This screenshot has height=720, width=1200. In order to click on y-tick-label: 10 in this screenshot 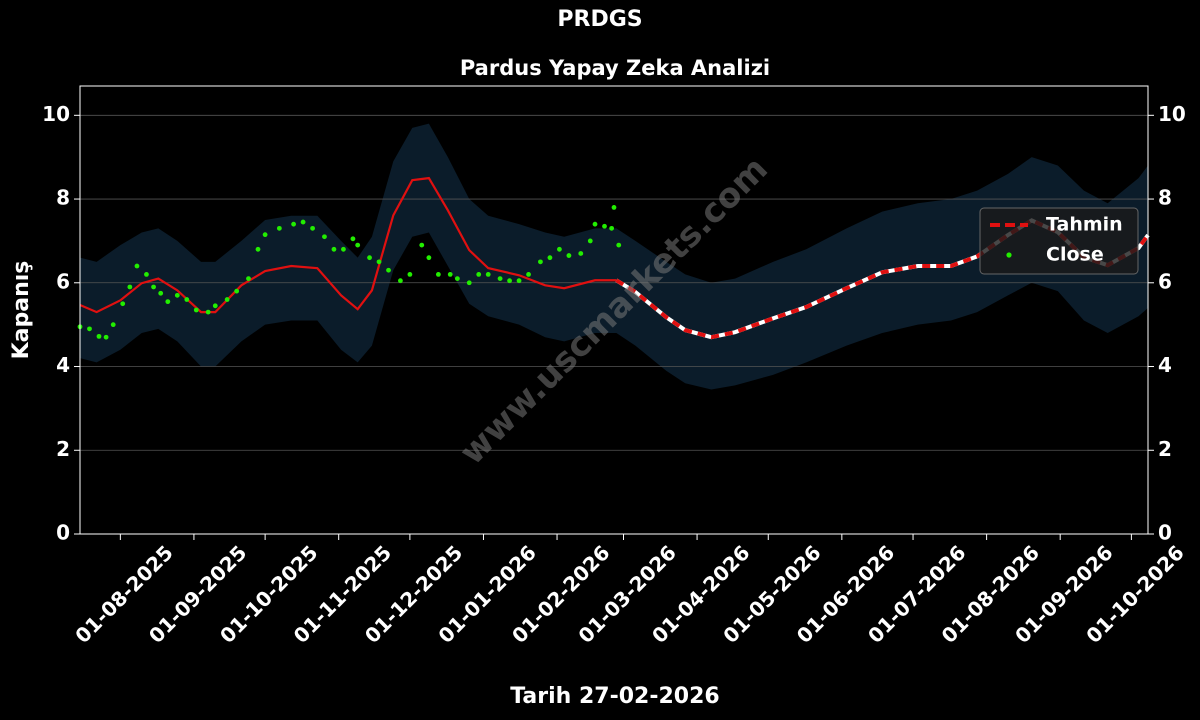, I will do `click(56, 114)`.